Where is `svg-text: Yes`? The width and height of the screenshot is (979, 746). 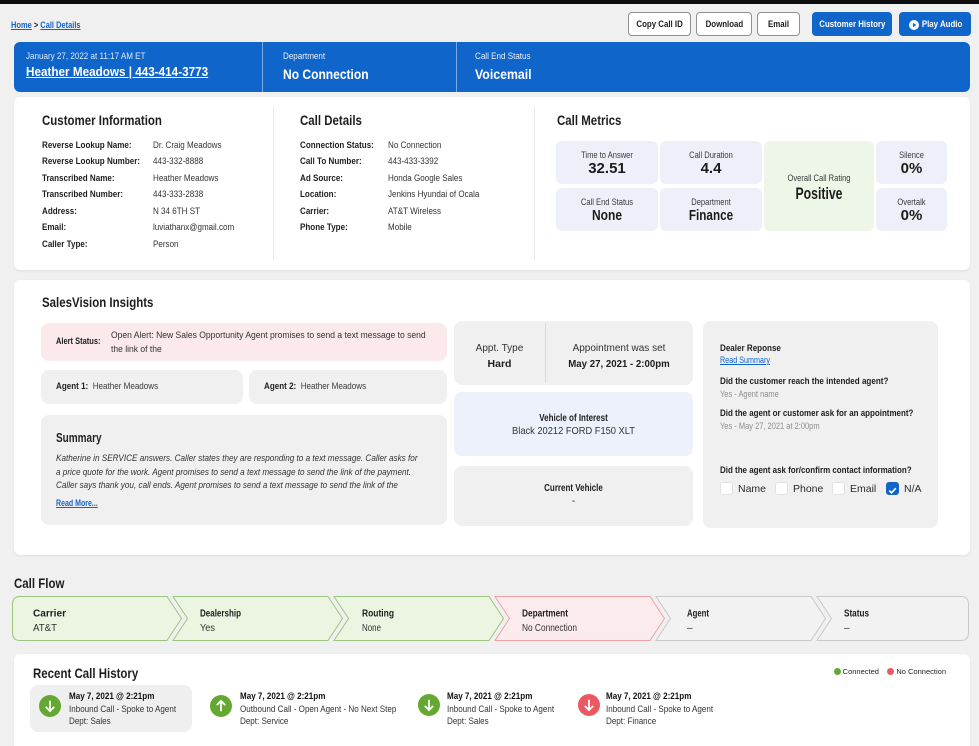 svg-text: Yes is located at coordinates (207, 628).